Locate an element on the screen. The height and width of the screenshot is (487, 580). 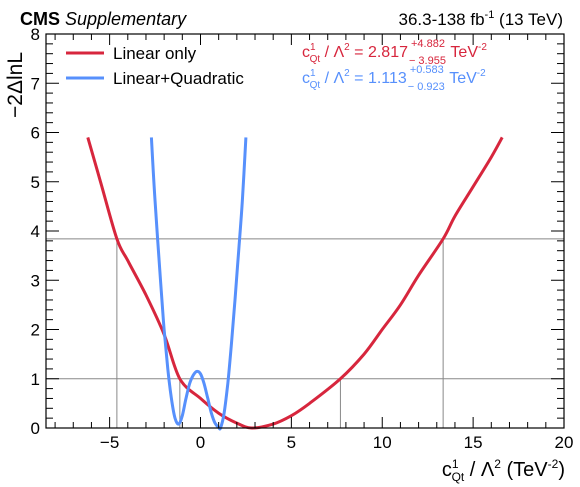
y-tick-label: 8 is located at coordinates (35, 34).